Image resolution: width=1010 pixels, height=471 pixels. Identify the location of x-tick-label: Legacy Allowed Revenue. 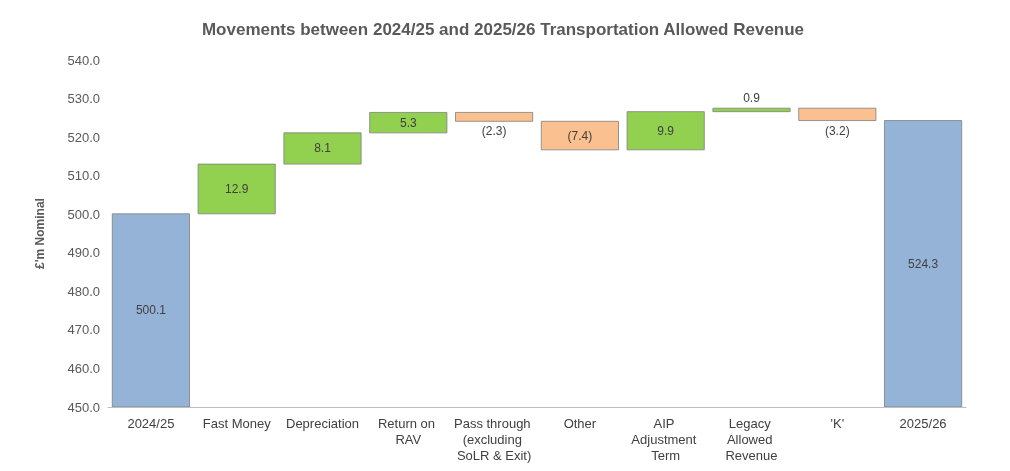
(751, 439).